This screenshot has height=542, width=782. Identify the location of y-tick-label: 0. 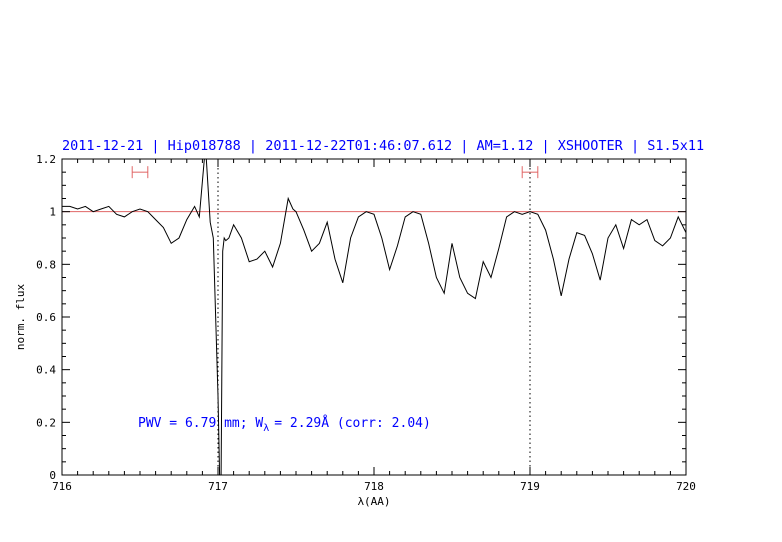
(52, 475).